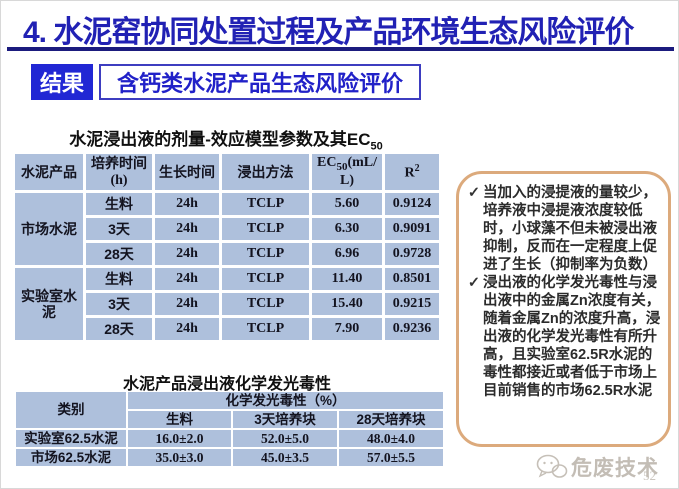 The height and width of the screenshot is (489, 679). What do you see at coordinates (187, 172) in the screenshot?
I see `col-header-growth-time: 生长时间` at bounding box center [187, 172].